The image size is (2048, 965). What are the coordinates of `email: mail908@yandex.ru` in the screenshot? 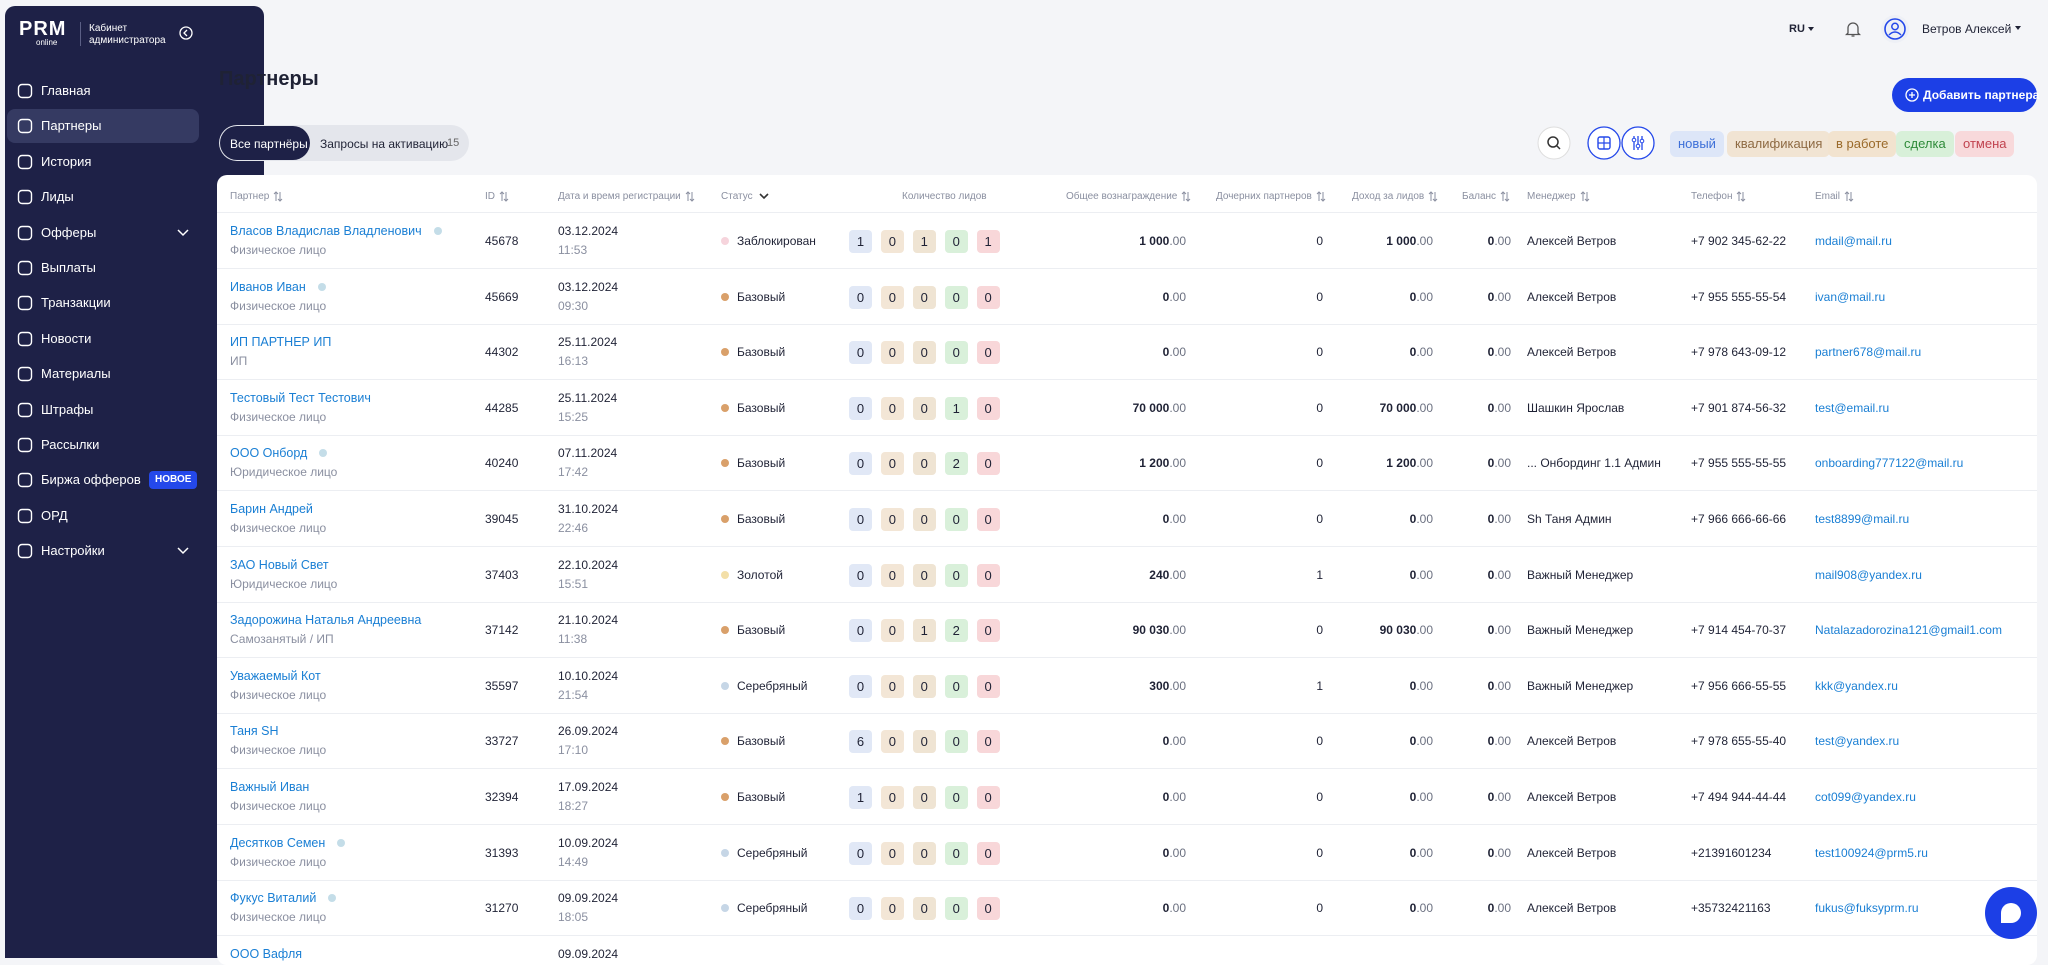 It's located at (1868, 574).